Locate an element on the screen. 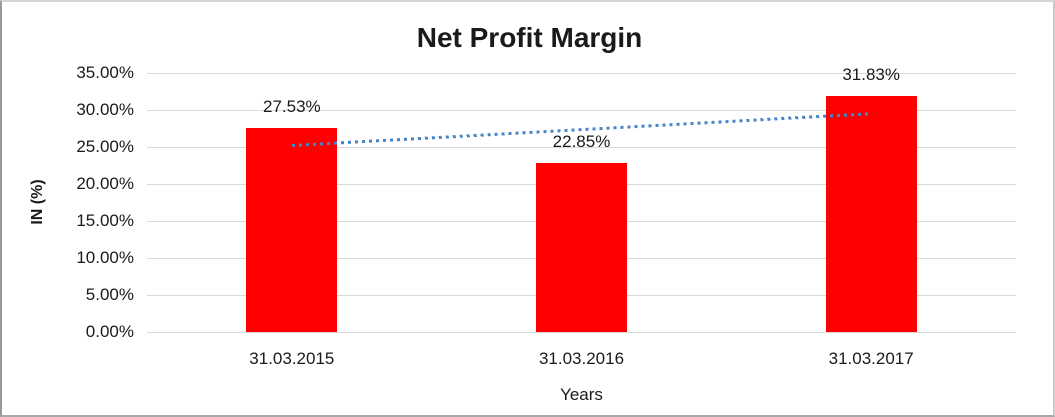  y-tick-label: 15.00% is located at coordinates (105, 220).